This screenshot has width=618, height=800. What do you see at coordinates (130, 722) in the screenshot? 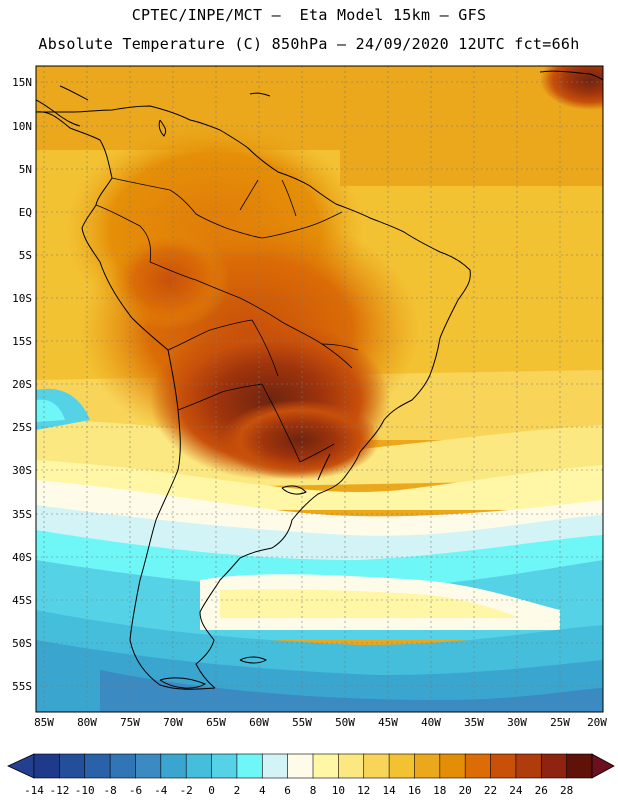
I see `lon-label: 75W` at bounding box center [130, 722].